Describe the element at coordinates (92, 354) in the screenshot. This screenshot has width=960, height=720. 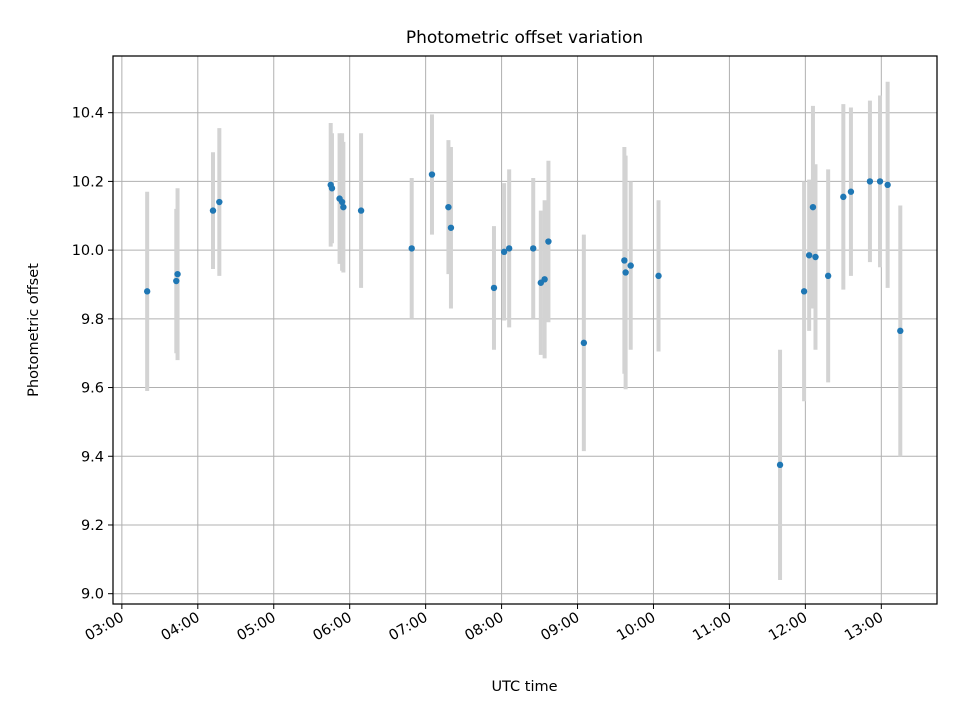
I see `y-axis: 9.0 9.2 9.4 9.6 9.8 10.0 10.2 10.4` at that location.